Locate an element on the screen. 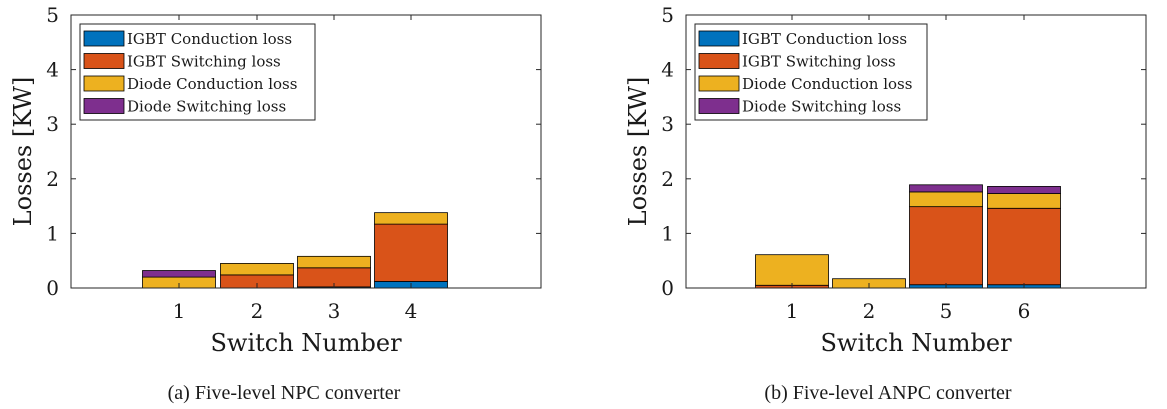 The width and height of the screenshot is (1167, 409). x-tick-label: 3 is located at coordinates (334, 311).